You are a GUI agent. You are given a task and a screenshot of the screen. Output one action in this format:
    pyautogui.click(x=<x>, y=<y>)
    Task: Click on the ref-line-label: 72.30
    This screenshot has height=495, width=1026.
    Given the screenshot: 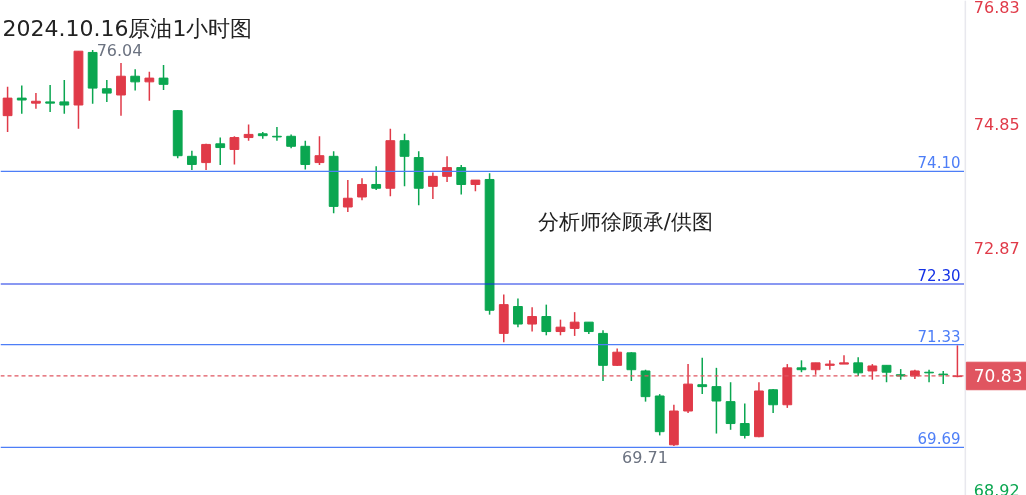 What is the action you would take?
    pyautogui.click(x=939, y=275)
    